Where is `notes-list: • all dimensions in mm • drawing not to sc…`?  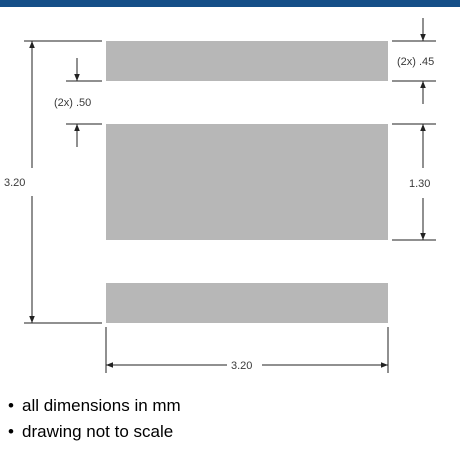 notes-list: • all dimensions in mm • drawing not to sc… is located at coordinates (94, 419).